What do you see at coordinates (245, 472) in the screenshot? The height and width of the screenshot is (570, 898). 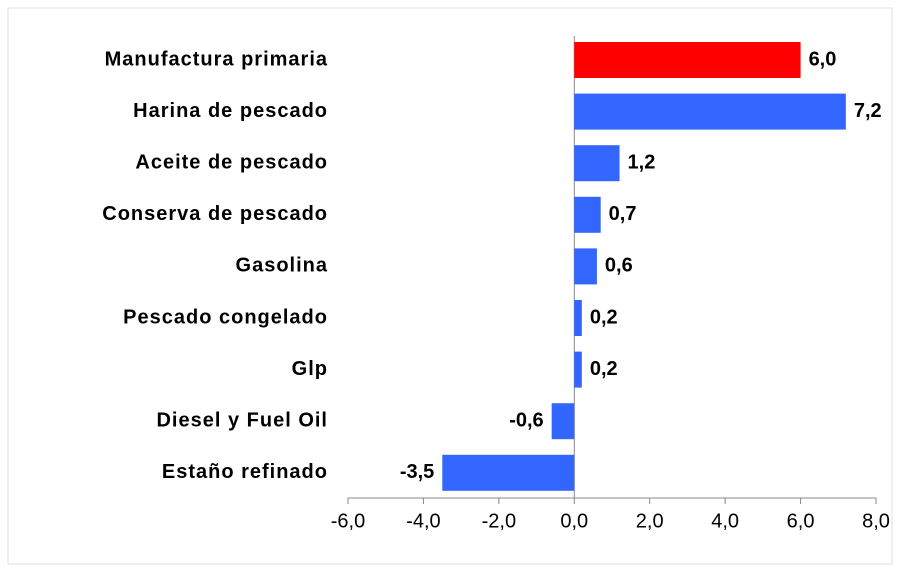 I see `category-label: Estaño refinado` at bounding box center [245, 472].